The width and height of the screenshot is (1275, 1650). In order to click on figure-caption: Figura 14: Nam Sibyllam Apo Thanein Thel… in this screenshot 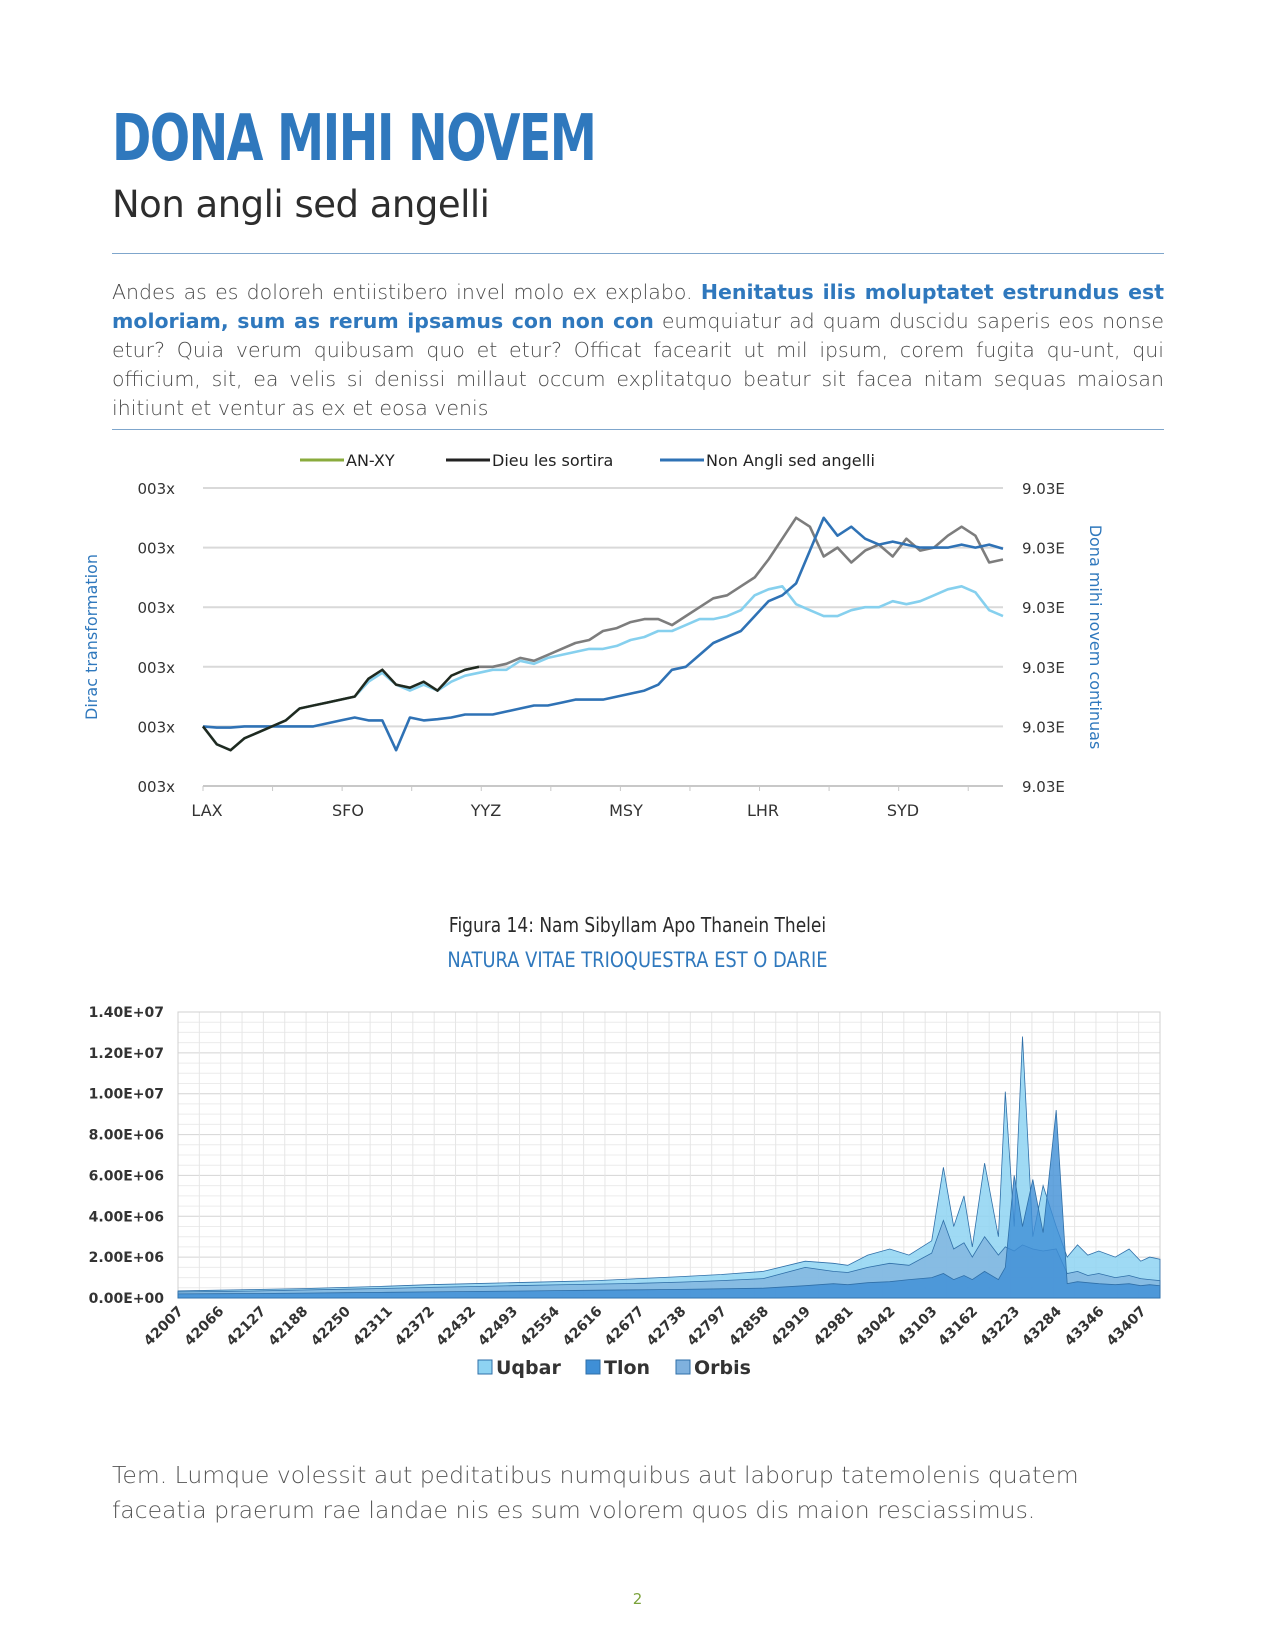, I will do `click(637, 925)`.